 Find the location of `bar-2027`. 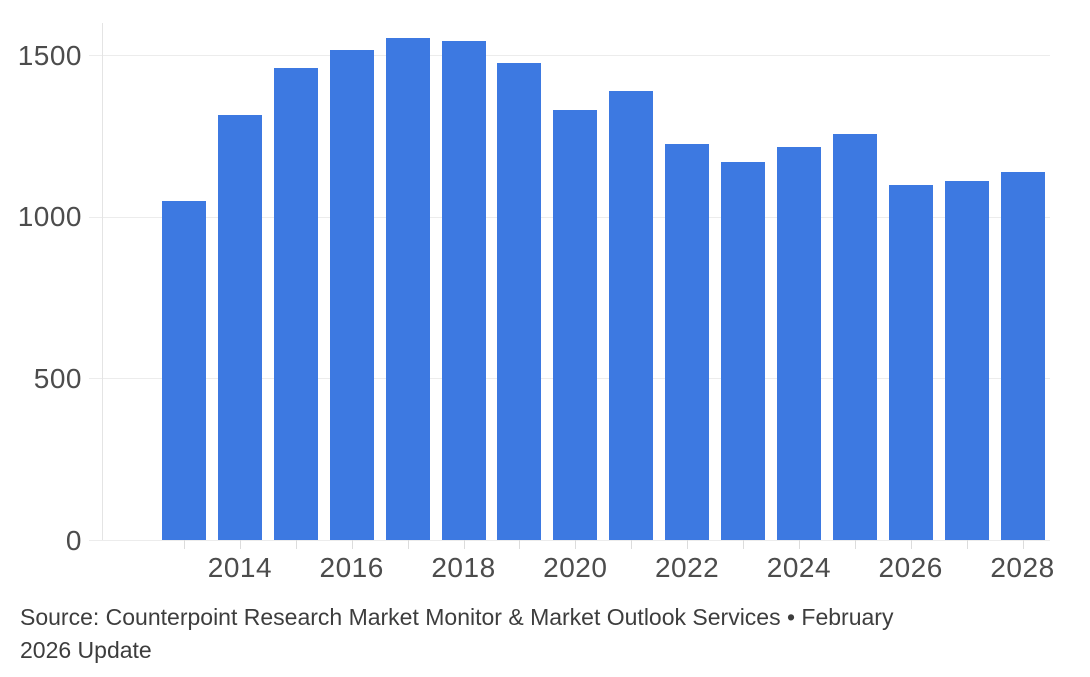

bar-2027 is located at coordinates (966, 360).